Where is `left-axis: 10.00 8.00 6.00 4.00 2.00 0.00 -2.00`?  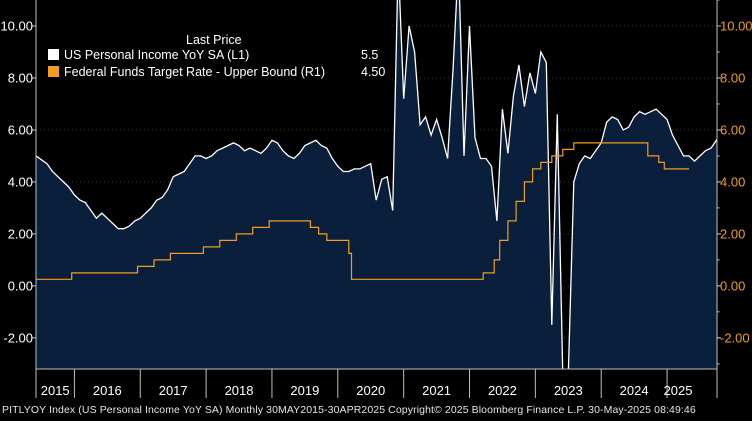
left-axis: 10.00 8.00 6.00 4.00 2.00 0.00 -2.00 is located at coordinates (18, 199).